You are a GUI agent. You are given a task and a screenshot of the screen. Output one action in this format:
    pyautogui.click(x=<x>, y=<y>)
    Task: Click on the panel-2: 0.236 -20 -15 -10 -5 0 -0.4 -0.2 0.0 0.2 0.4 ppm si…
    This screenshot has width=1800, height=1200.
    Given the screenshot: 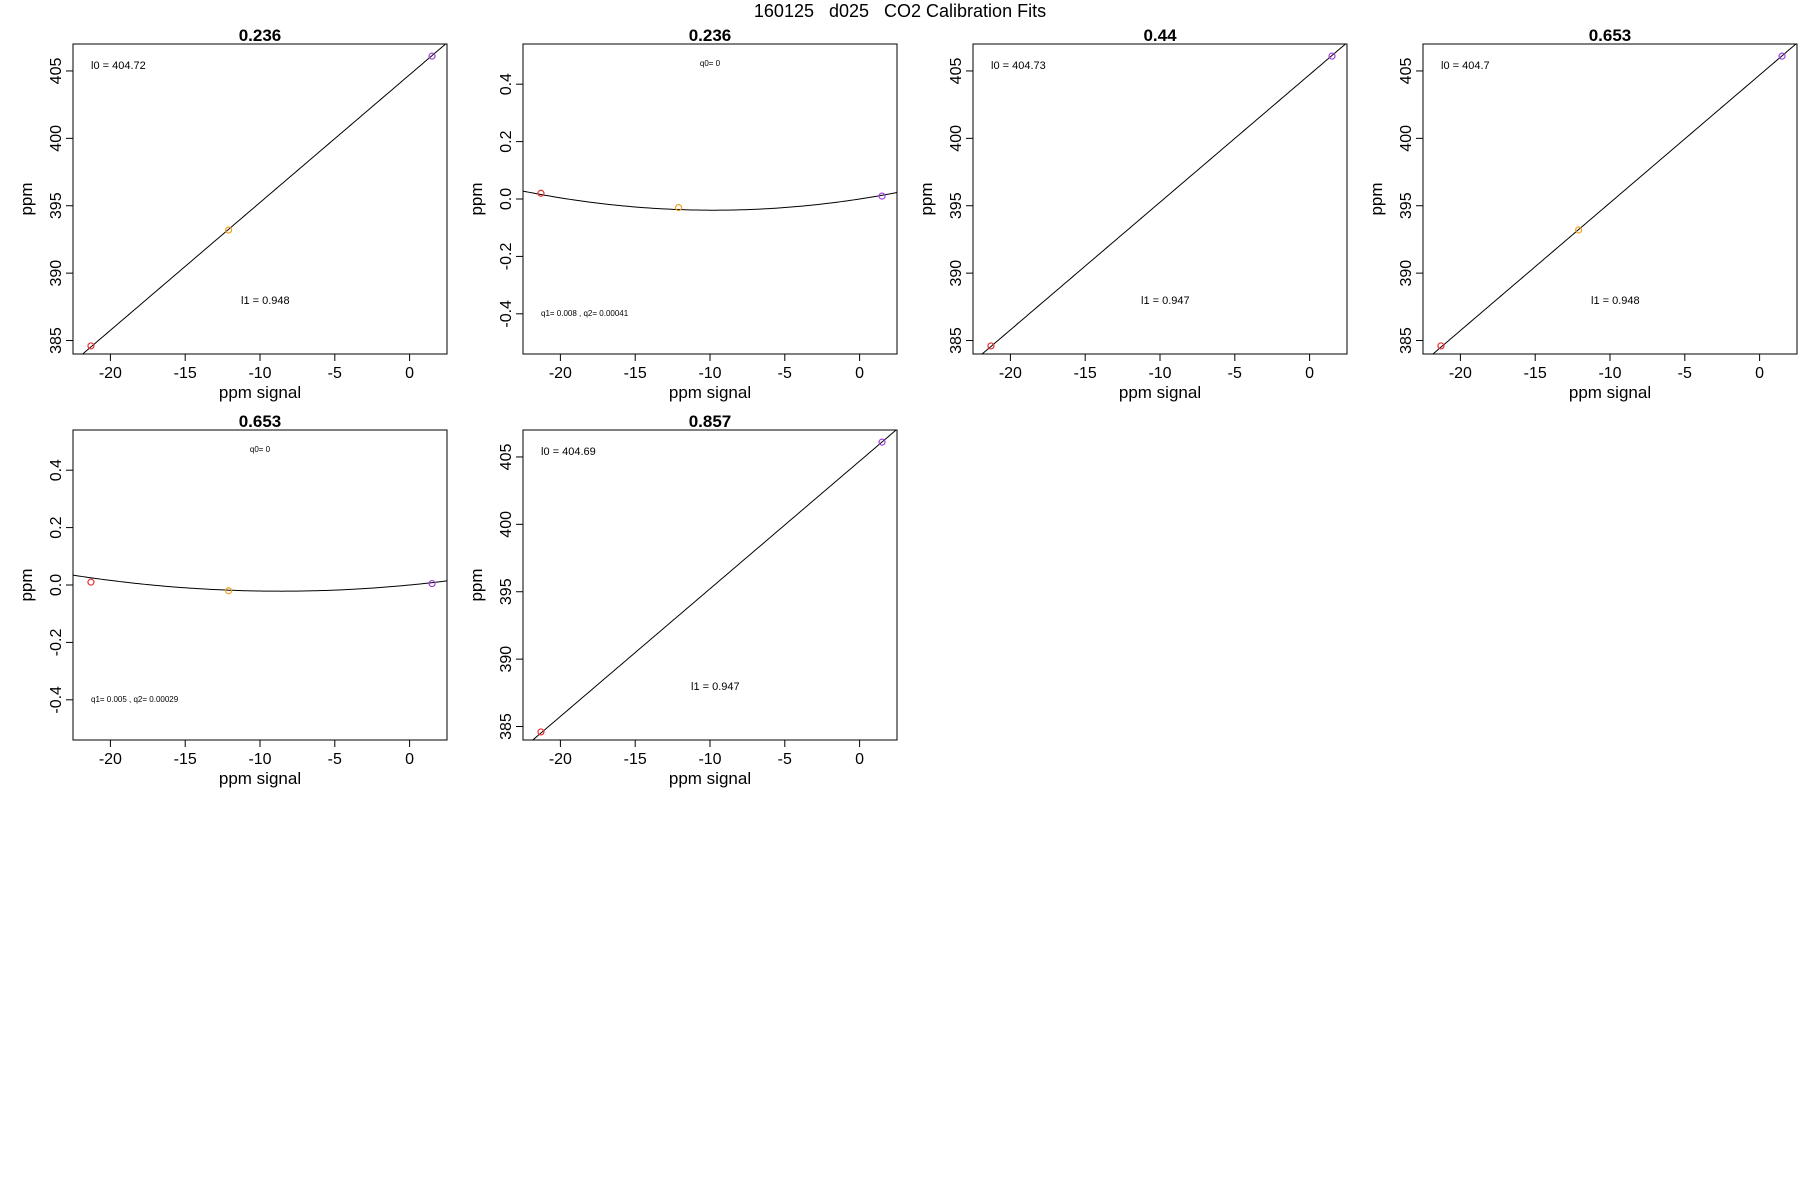 What is the action you would take?
    pyautogui.click(x=682, y=214)
    